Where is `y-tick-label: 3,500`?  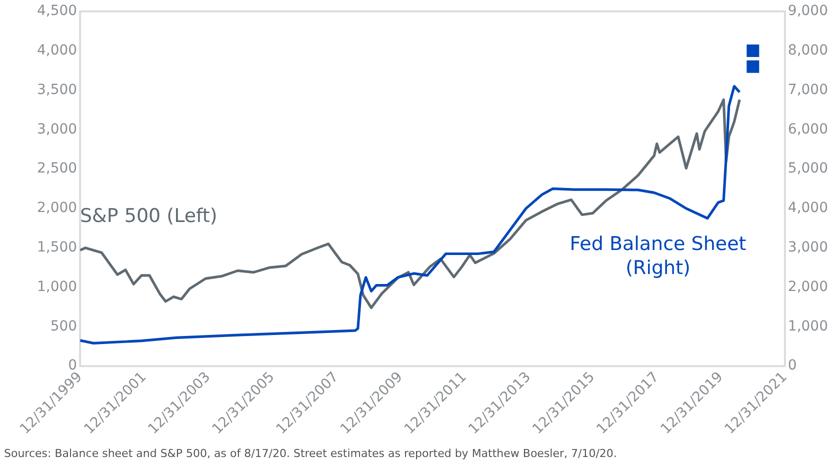 y-tick-label: 3,500 is located at coordinates (57, 90).